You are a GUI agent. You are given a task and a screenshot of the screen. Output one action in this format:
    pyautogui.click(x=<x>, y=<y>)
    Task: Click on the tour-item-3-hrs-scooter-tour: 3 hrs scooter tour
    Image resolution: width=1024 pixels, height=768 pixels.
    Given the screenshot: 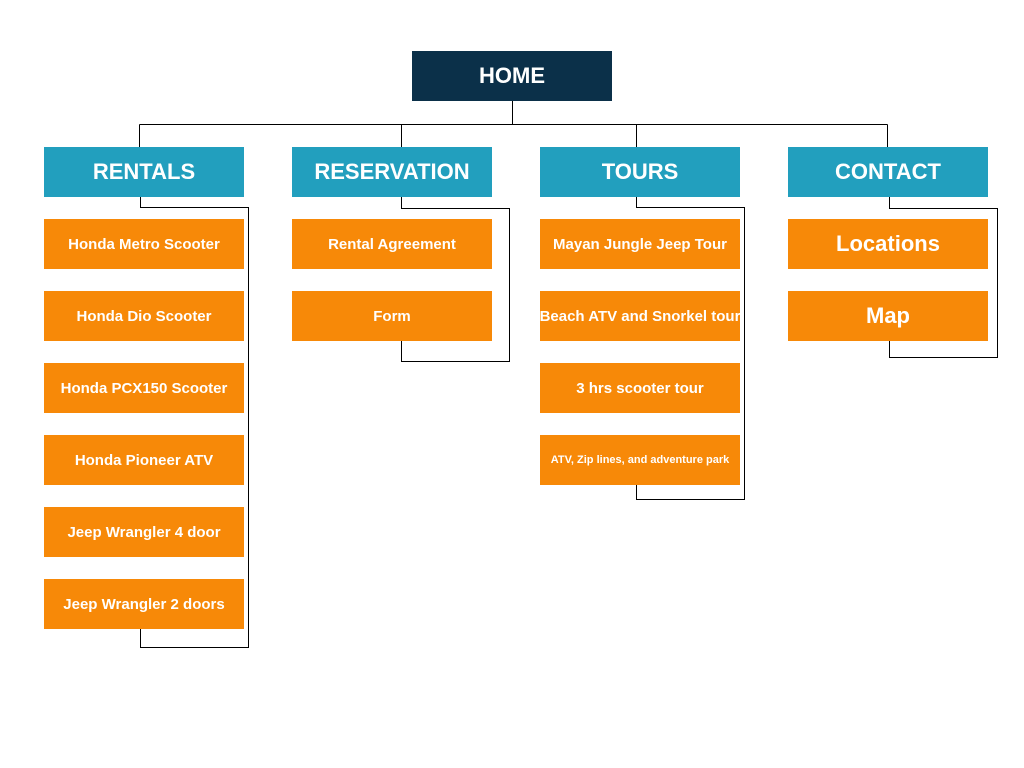 What is the action you would take?
    pyautogui.click(x=640, y=388)
    